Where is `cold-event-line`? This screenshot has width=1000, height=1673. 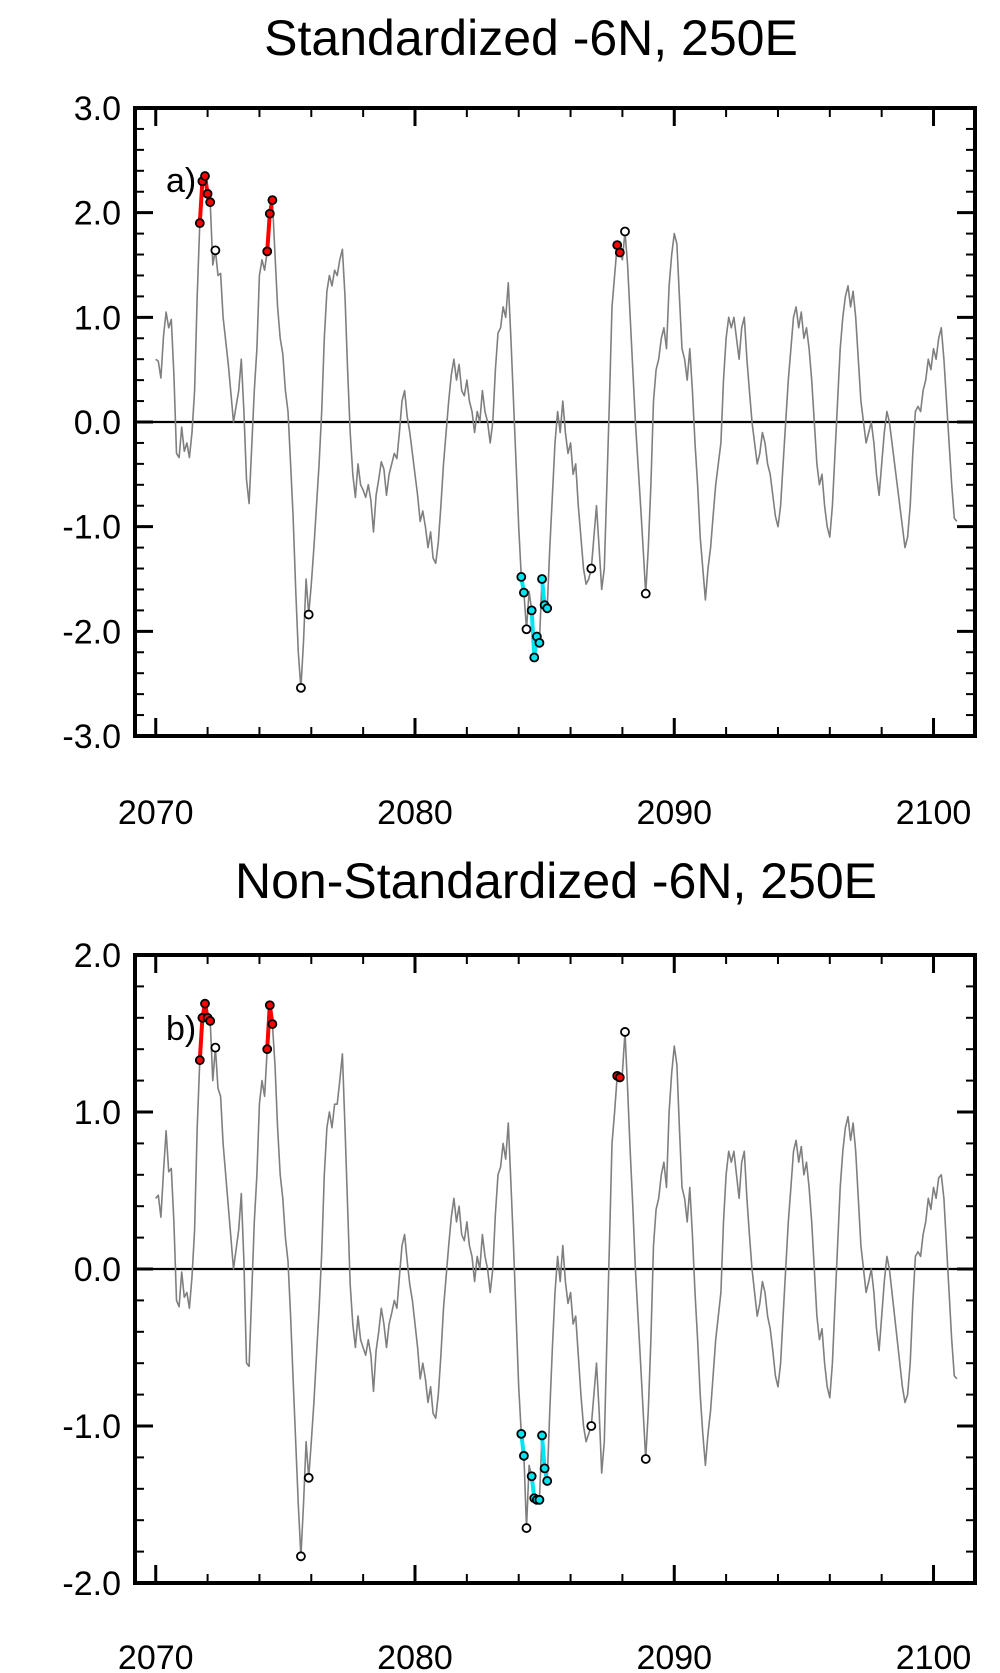
cold-event-line is located at coordinates (545, 1458).